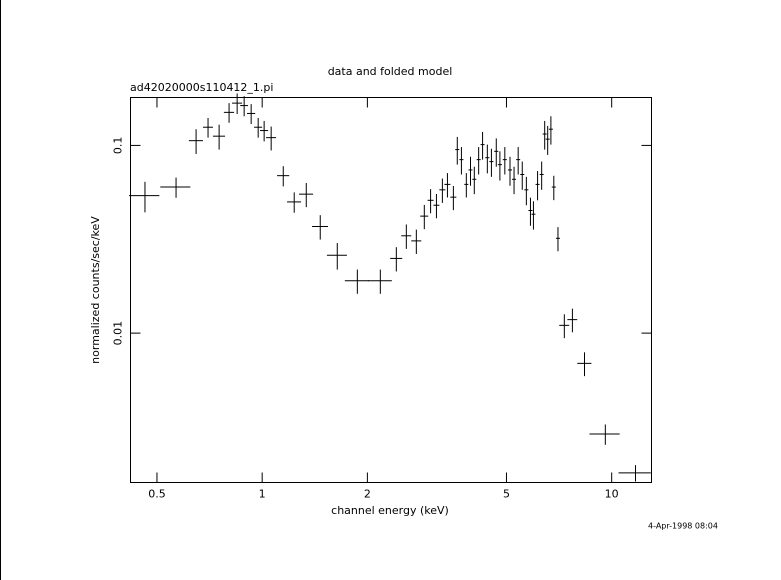 This screenshot has width=781, height=580. Describe the element at coordinates (201, 87) in the screenshot. I see `chart-subtitle: ad42020000s110412_1.pi` at that location.